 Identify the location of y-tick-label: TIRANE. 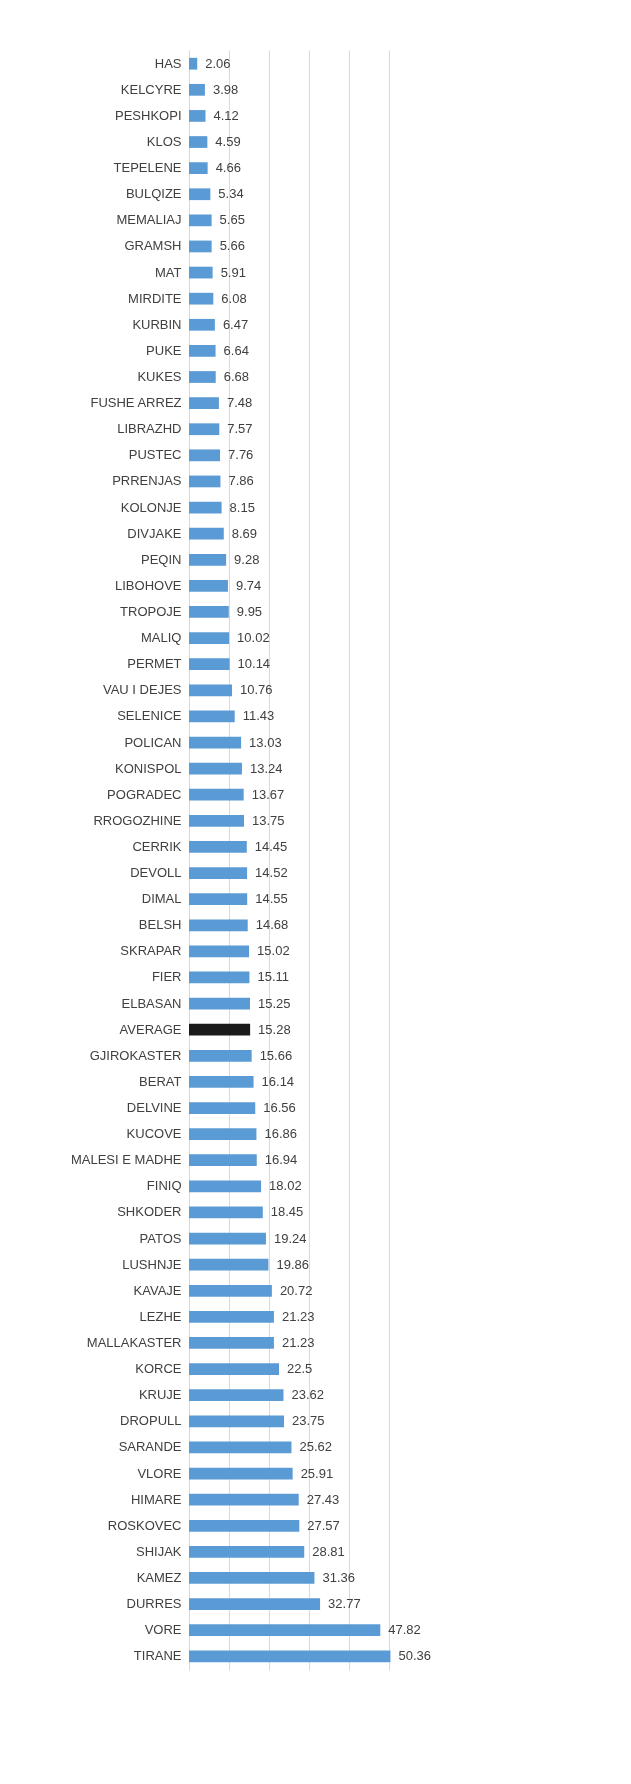
(157, 1656).